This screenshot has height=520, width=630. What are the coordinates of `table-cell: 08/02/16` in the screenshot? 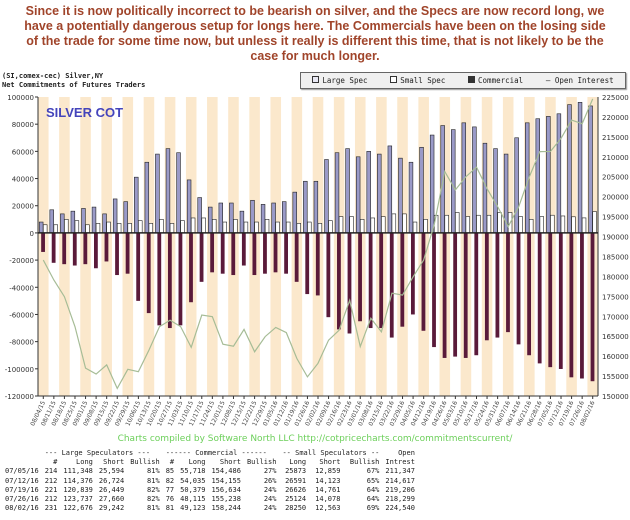 It's located at (22, 508).